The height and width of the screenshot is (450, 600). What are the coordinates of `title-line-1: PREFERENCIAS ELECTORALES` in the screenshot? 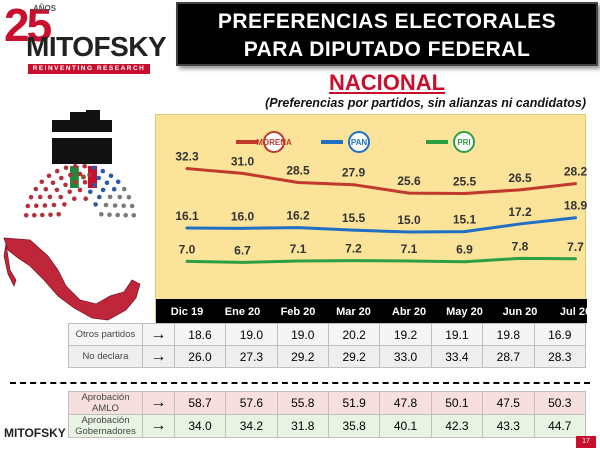 It's located at (387, 21).